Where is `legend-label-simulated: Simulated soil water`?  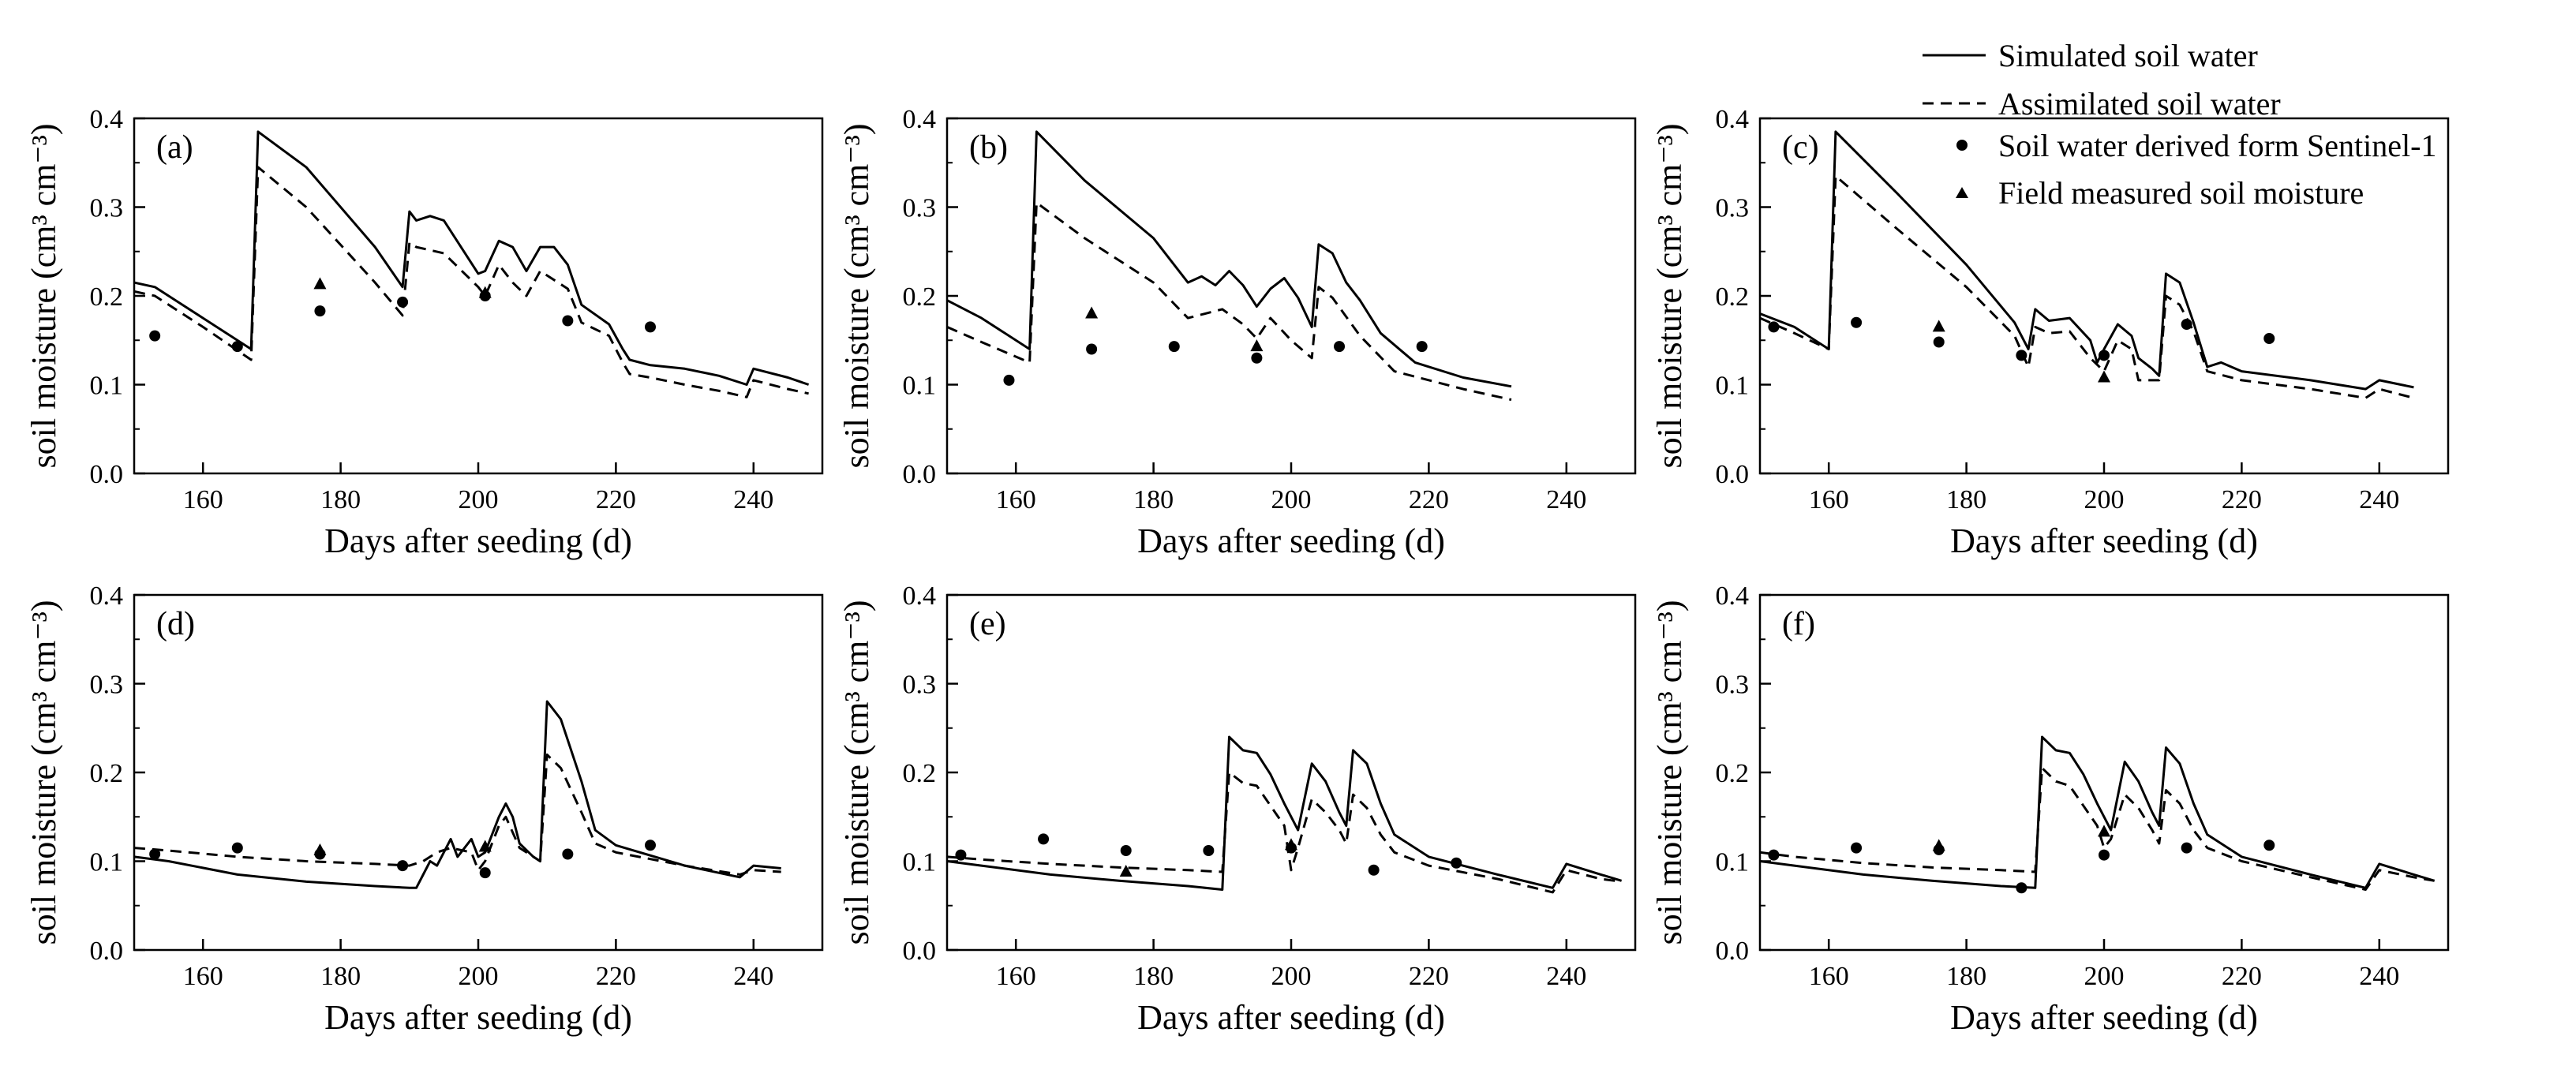 legend-label-simulated: Simulated soil water is located at coordinates (2128, 55).